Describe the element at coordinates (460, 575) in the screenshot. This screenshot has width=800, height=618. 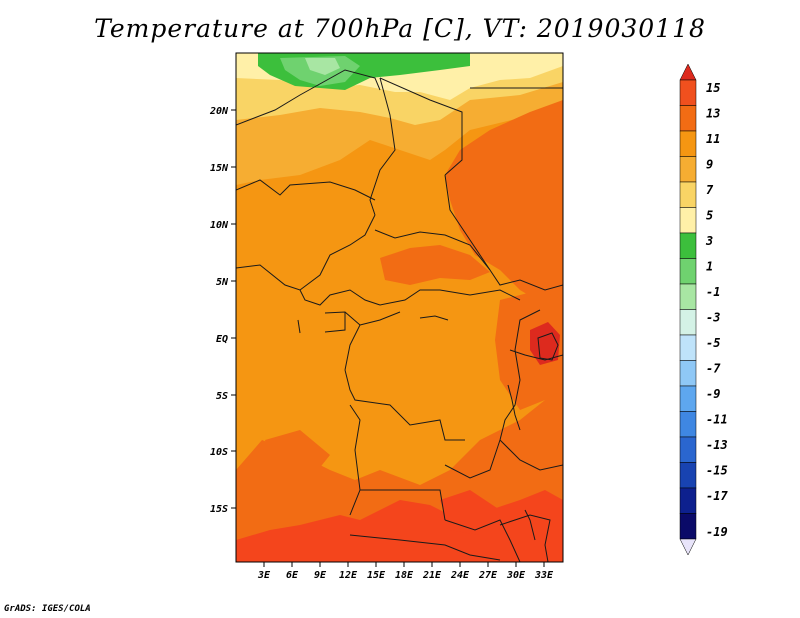
I see `lon-label: 24E` at that location.